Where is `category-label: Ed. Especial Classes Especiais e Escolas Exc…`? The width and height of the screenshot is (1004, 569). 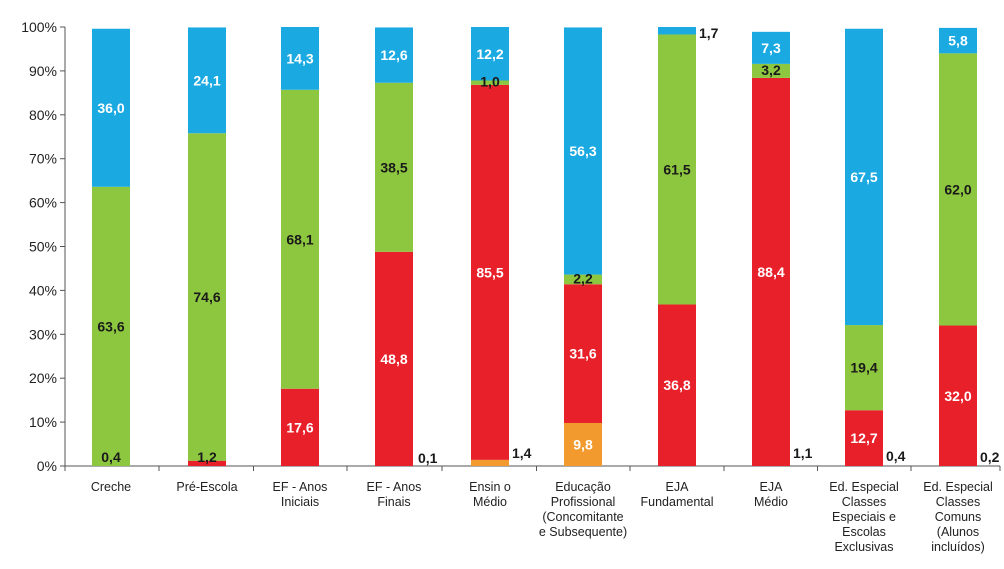 category-label: Ed. Especial Classes Especiais e Escolas Exc… is located at coordinates (863, 517).